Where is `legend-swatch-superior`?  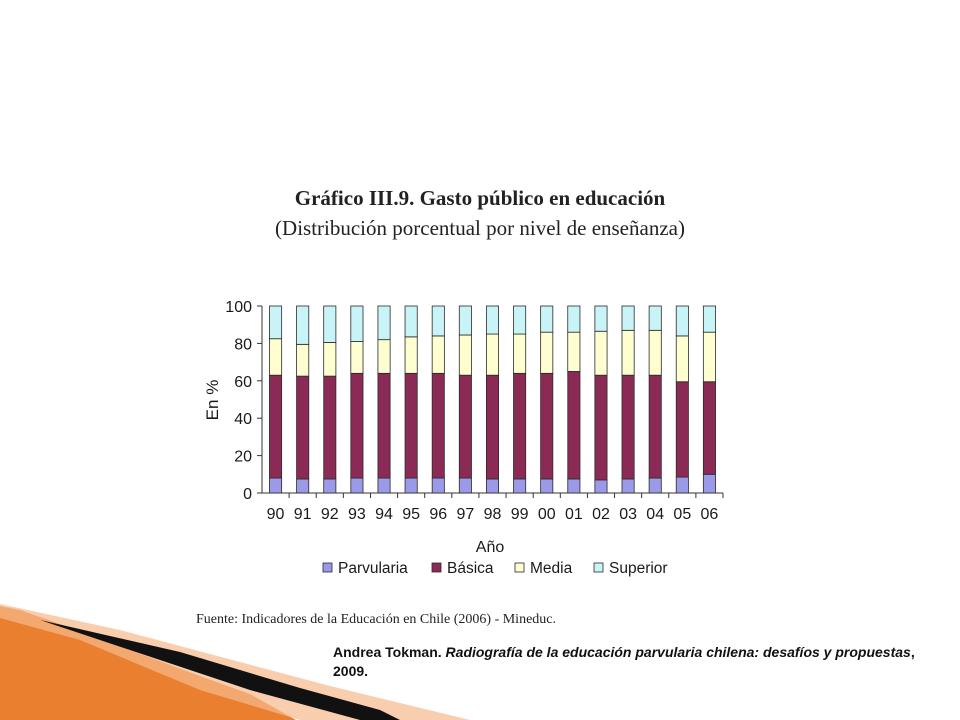 legend-swatch-superior is located at coordinates (598, 567).